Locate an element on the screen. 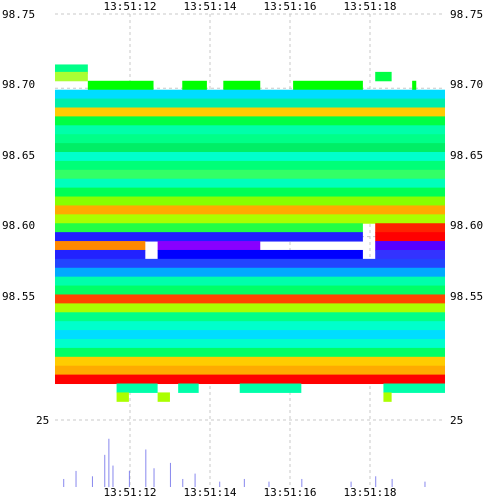  time-tick-bottom-2: 13:51:16 is located at coordinates (290, 492).